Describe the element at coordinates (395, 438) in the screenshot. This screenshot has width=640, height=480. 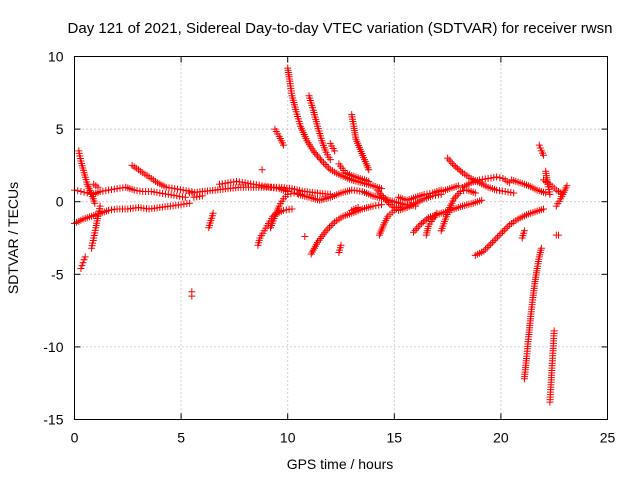
I see `x-tick-label: 15` at that location.